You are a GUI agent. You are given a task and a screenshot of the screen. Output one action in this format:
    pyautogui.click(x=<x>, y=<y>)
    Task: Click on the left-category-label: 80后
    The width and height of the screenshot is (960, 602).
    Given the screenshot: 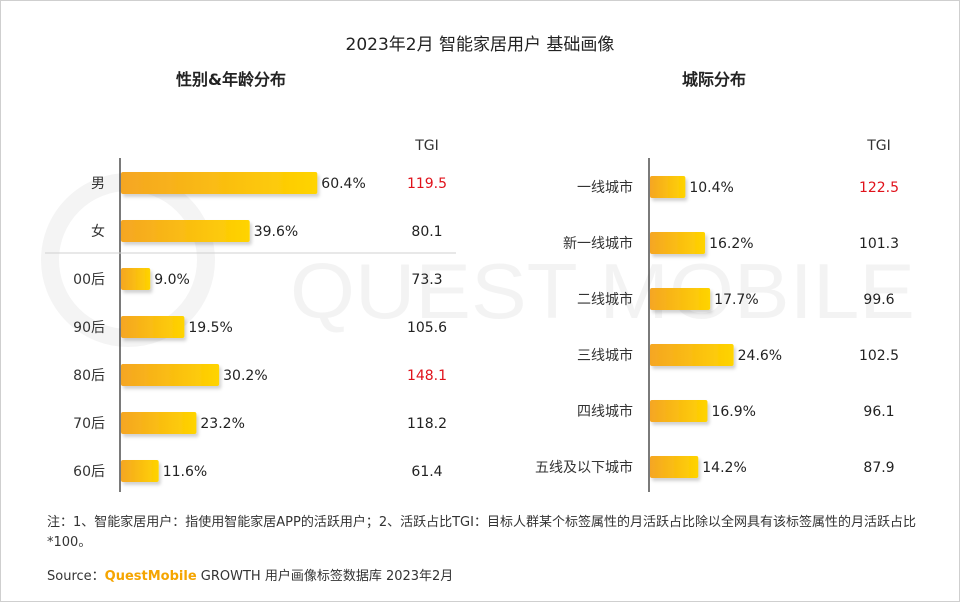 What is the action you would take?
    pyautogui.click(x=89, y=376)
    